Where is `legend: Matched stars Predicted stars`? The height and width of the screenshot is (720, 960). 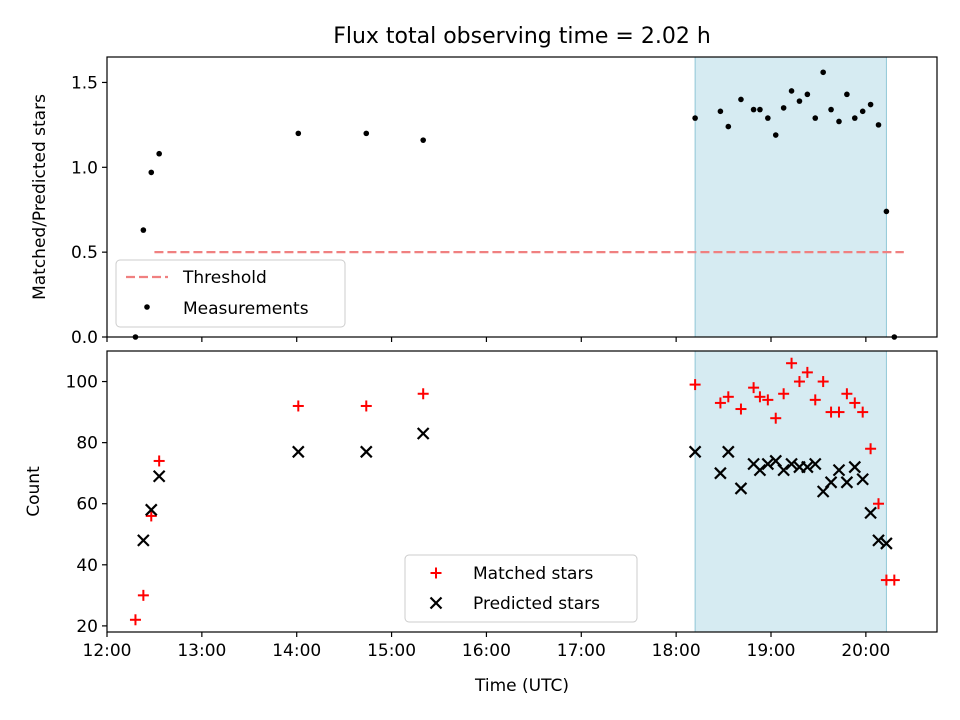
legend: Matched stars Predicted stars is located at coordinates (521, 588).